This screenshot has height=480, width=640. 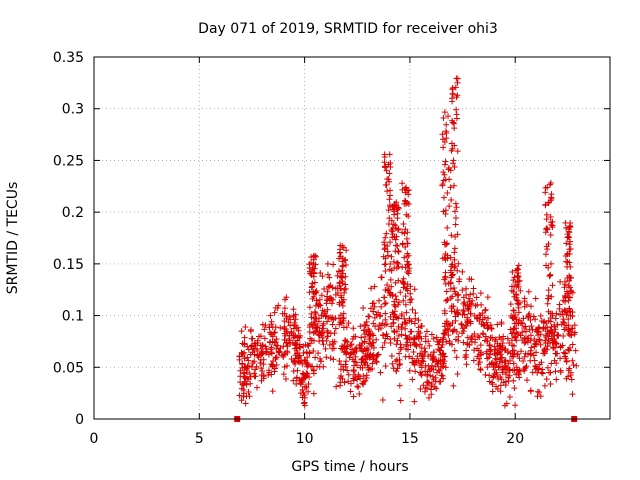 What do you see at coordinates (79, 420) in the screenshot?
I see `y-tick-label: 0` at bounding box center [79, 420].